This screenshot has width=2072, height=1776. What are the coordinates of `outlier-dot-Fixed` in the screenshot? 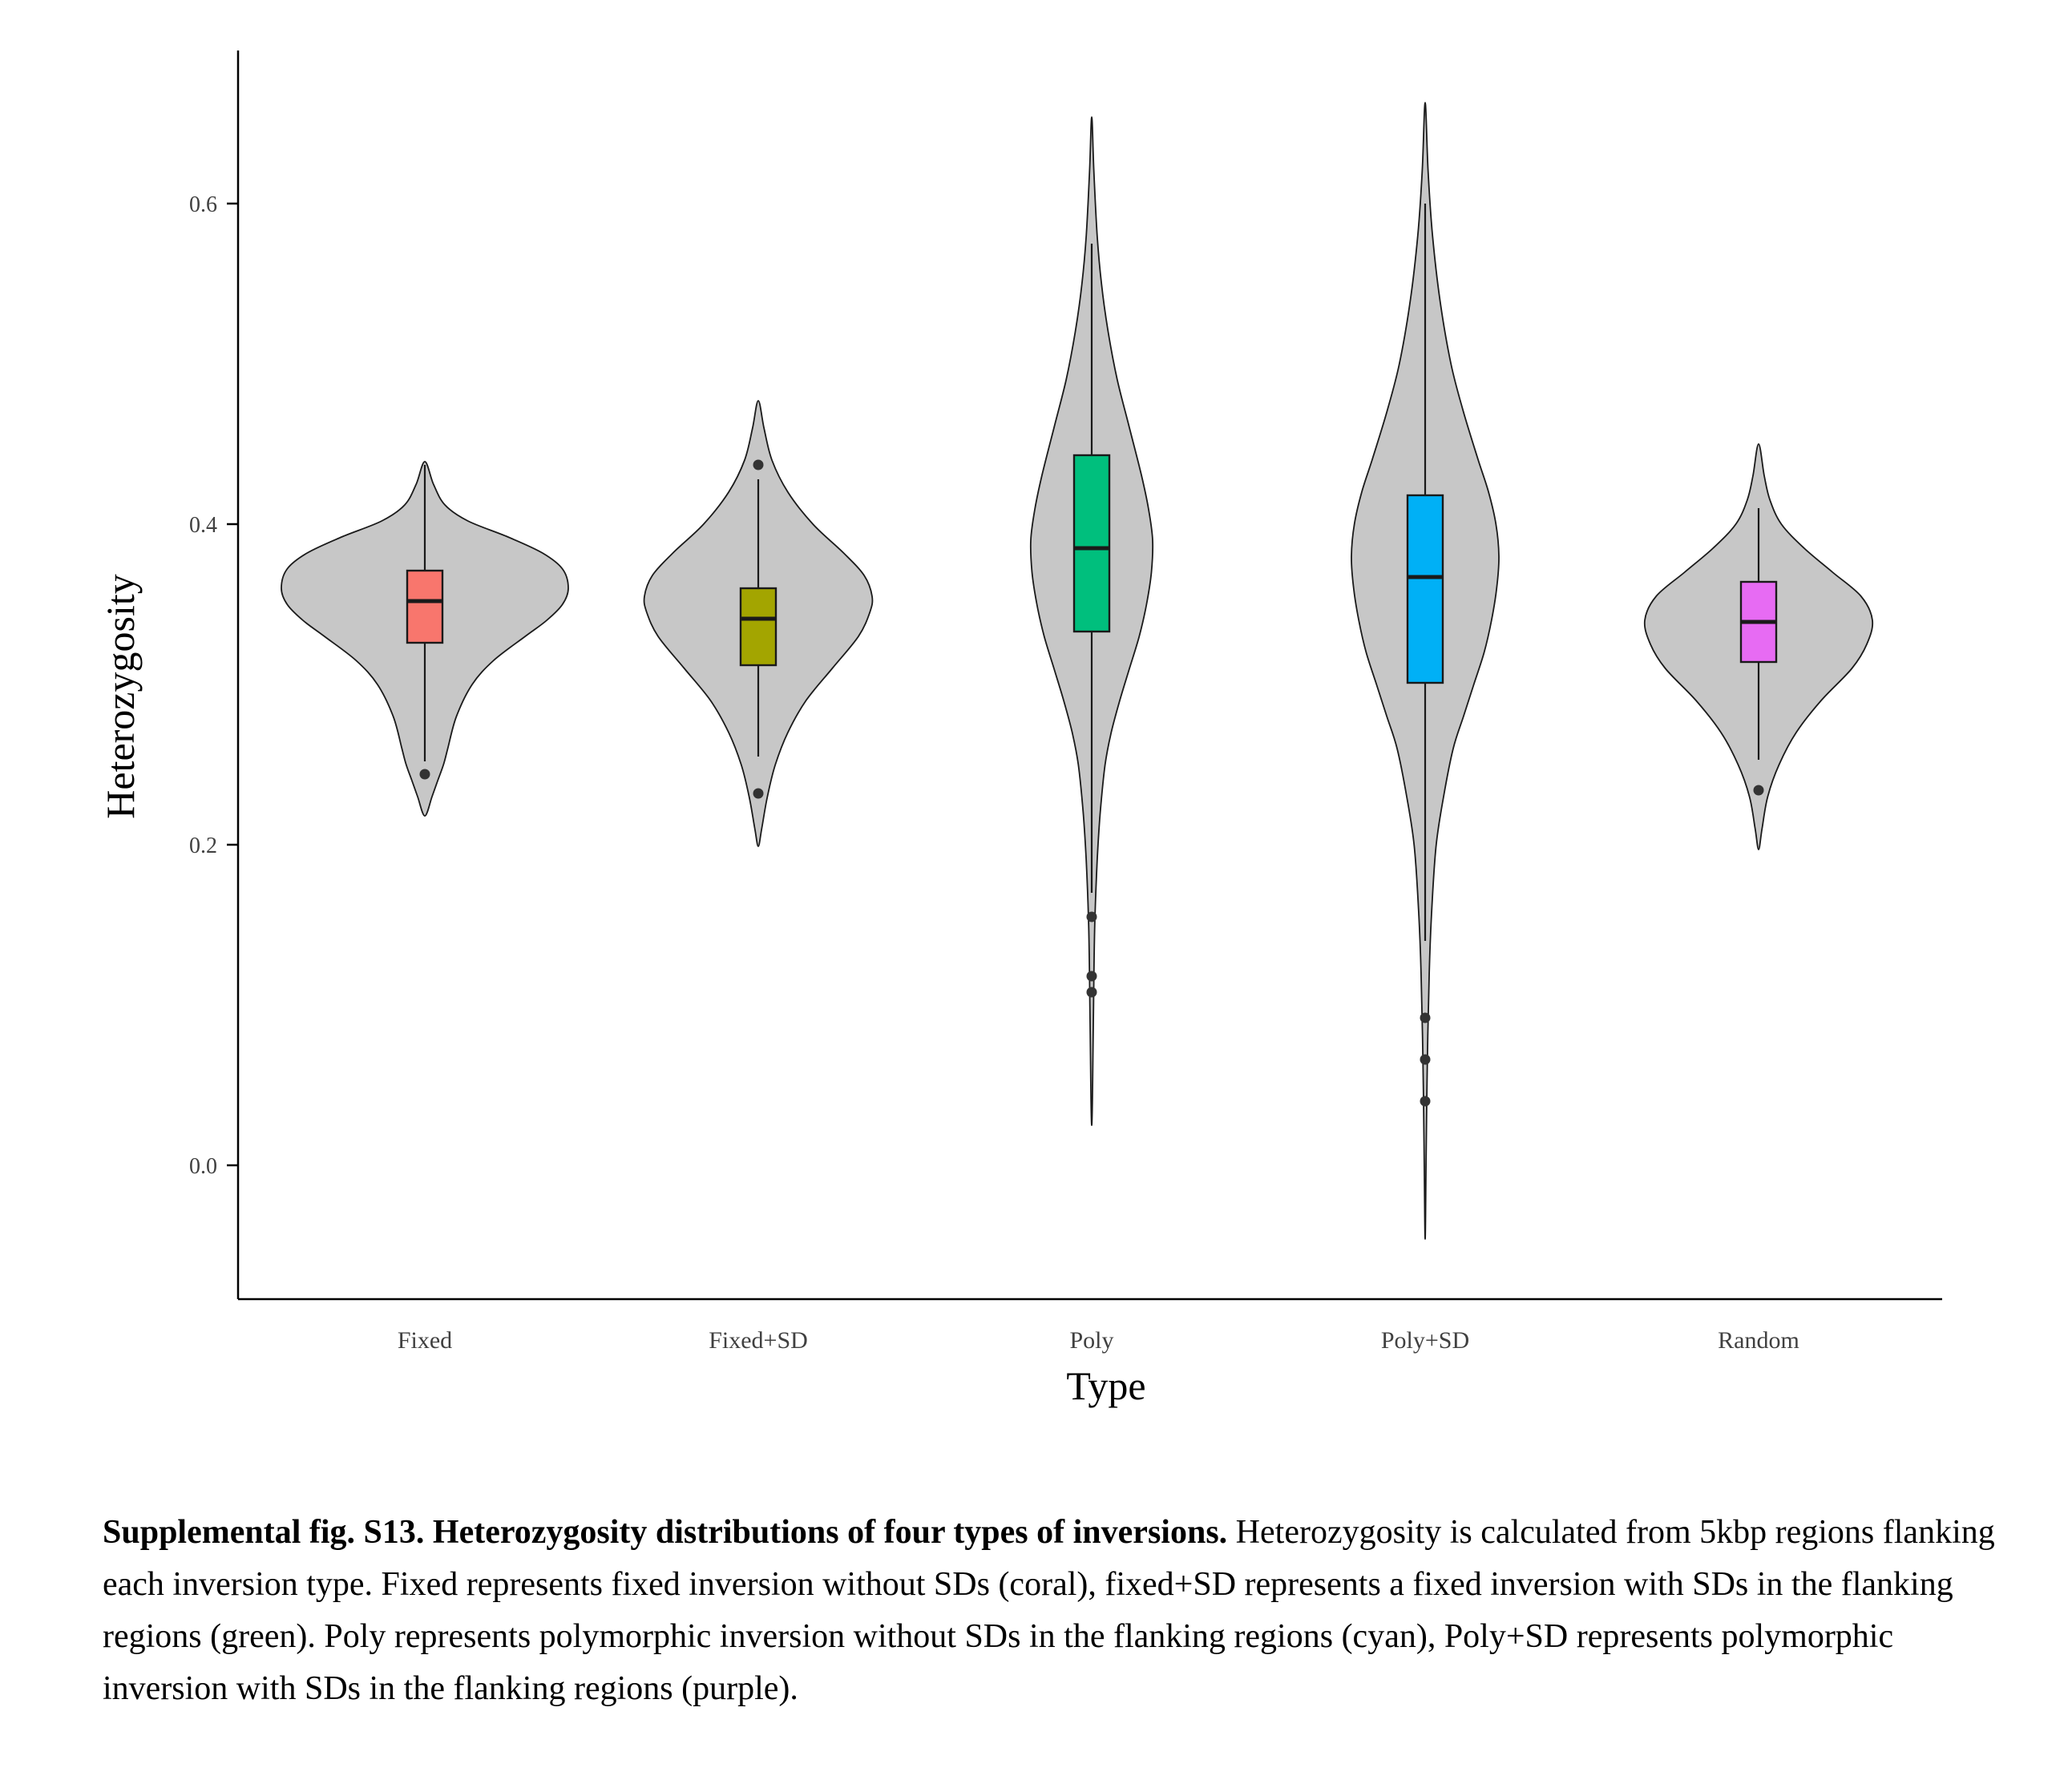 It's located at (424, 774).